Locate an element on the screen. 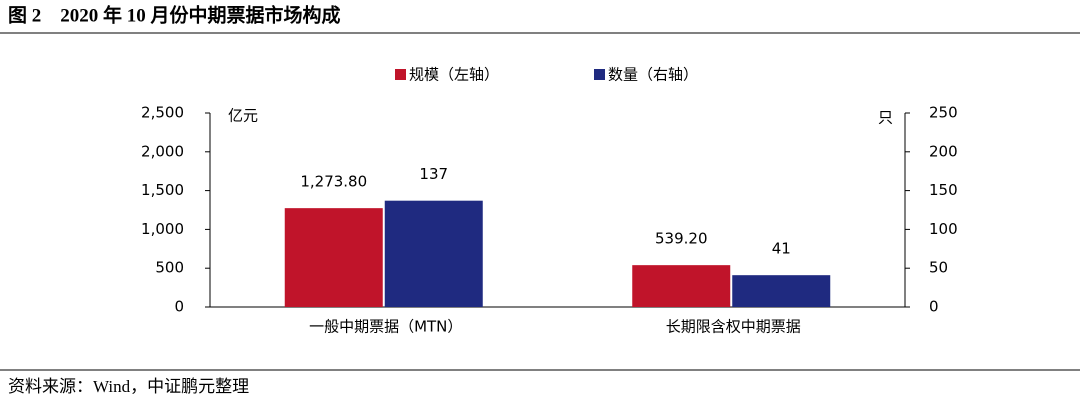 The image size is (1080, 405). y2-tick-label: 50 is located at coordinates (938, 268).